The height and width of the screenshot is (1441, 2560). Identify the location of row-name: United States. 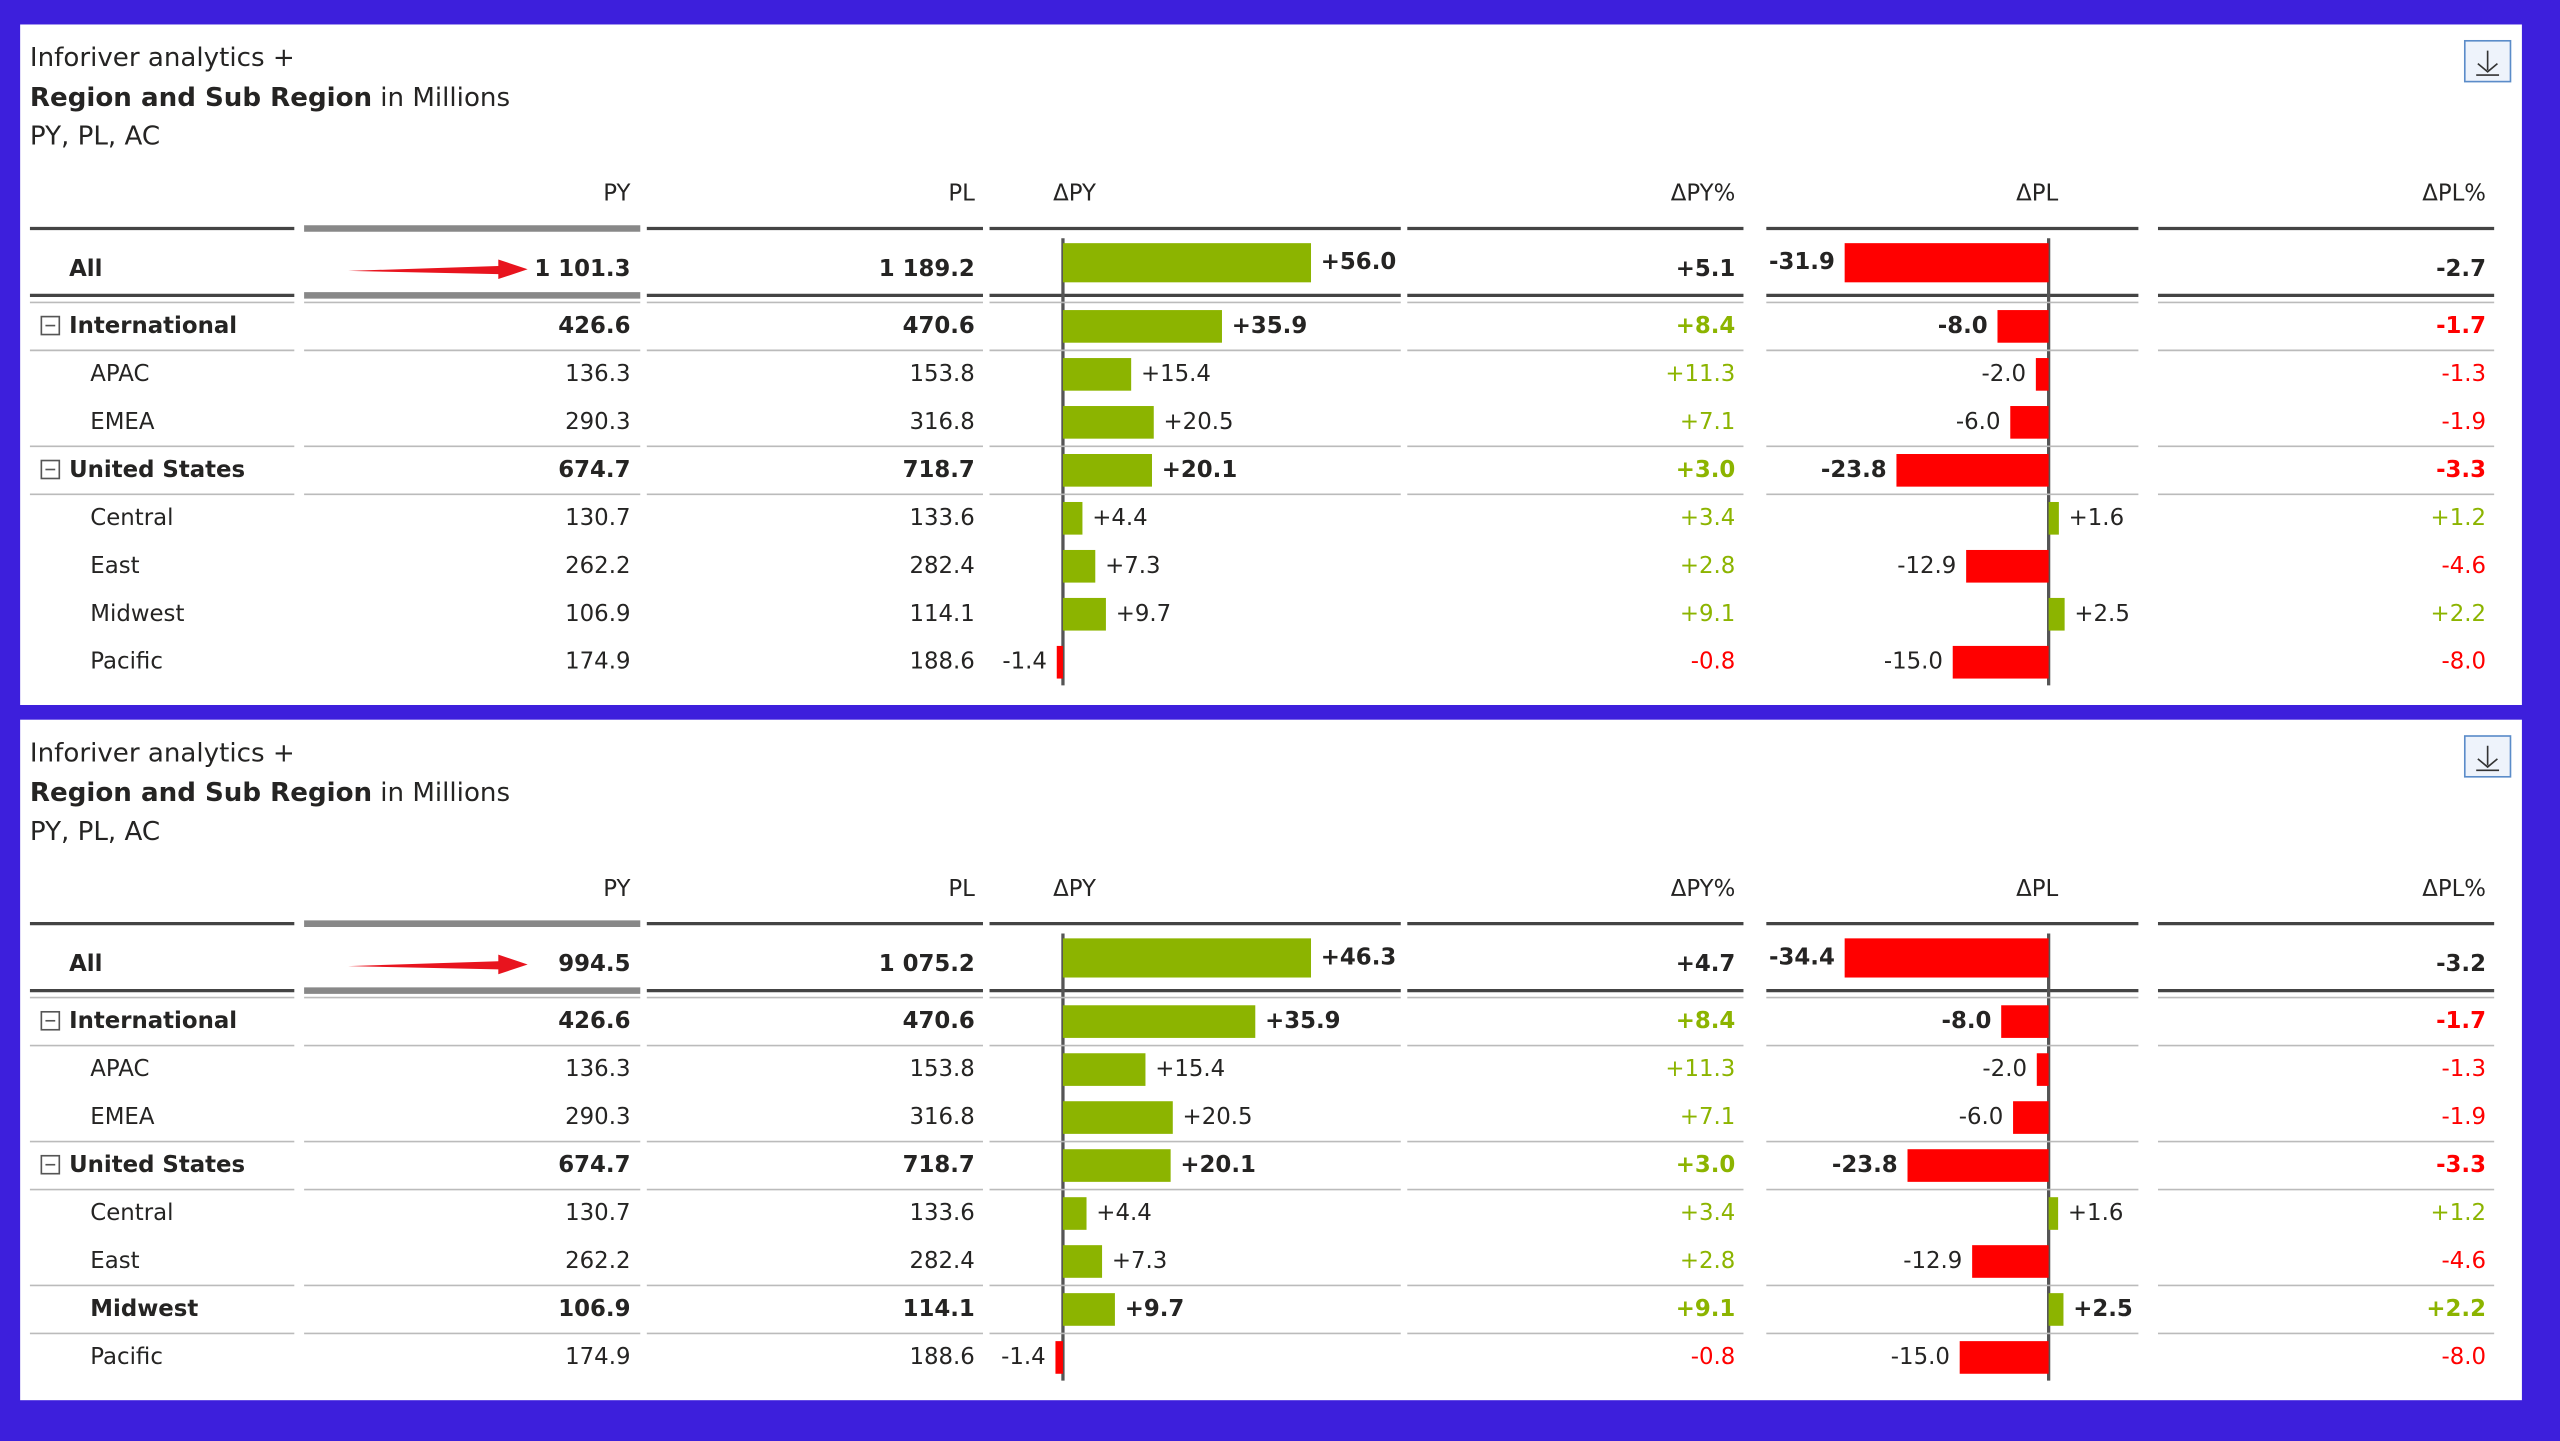
(157, 470).